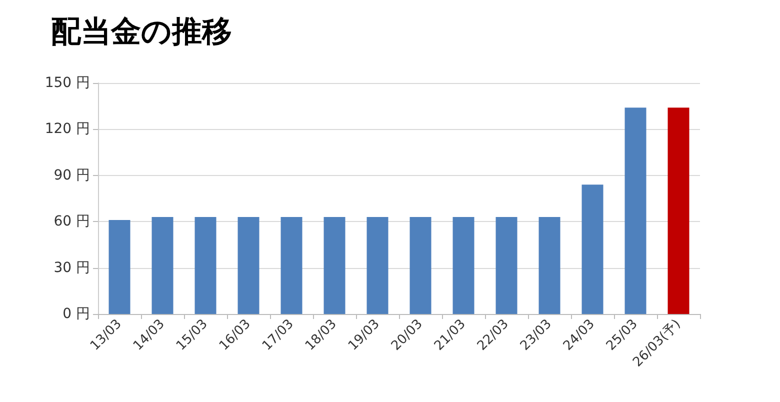 This screenshot has width=780, height=402. I want to click on y-tick-label: 60 円, so click(72, 222).